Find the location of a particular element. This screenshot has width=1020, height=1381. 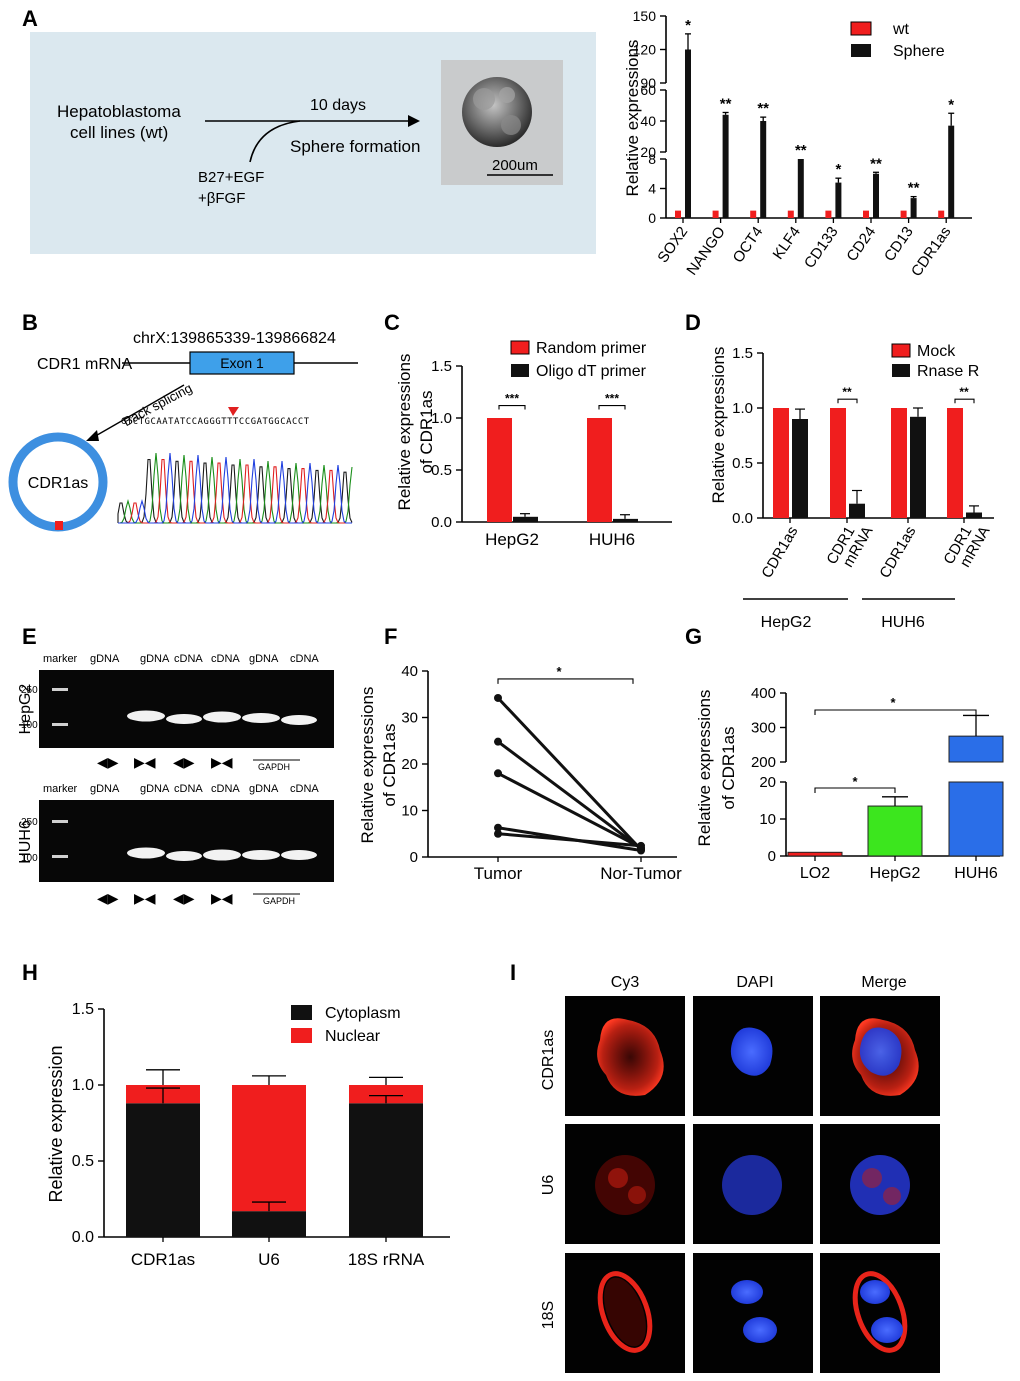

sequence-text: GTCTGCAATATCCAGGGTTTCCGATGGCACCT is located at coordinates (215, 422).